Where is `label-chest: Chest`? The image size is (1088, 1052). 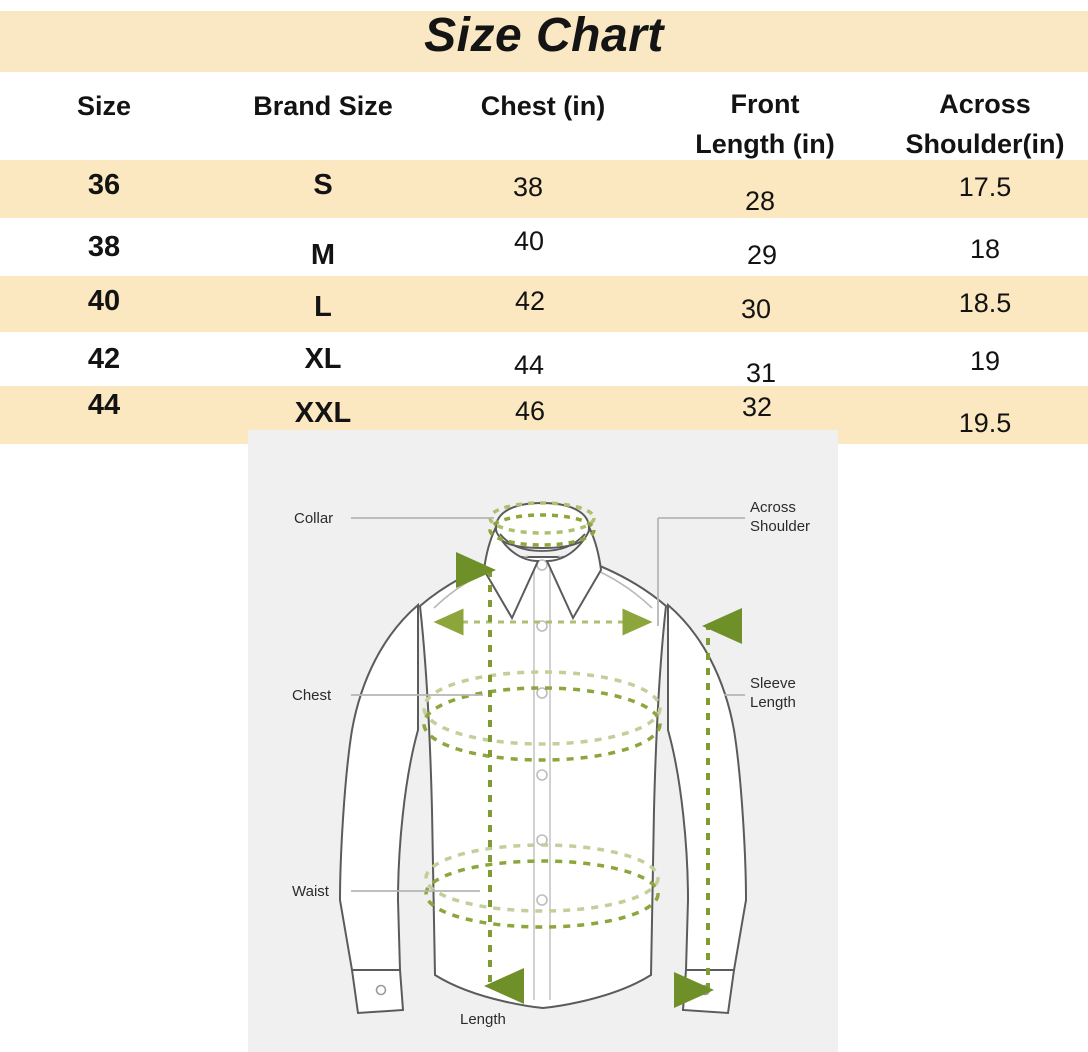
label-chest: Chest is located at coordinates (312, 695).